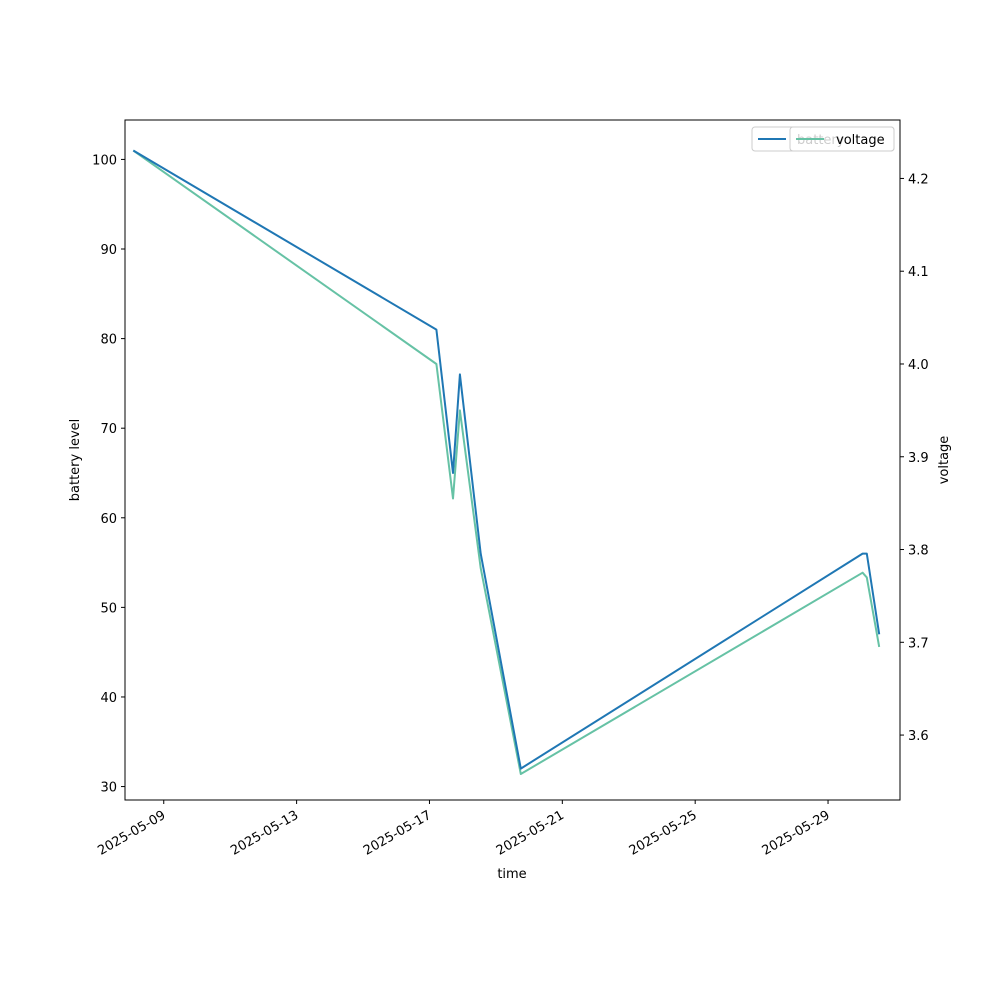 The image size is (1000, 1000). I want to click on y-tick-label: 60, so click(108, 519).